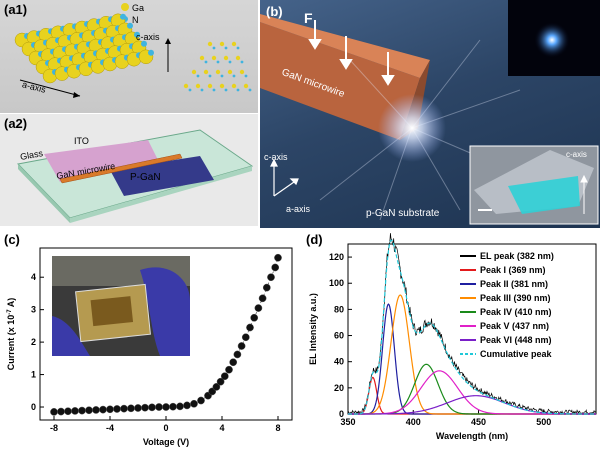 The image size is (600, 451). What do you see at coordinates (121, 306) in the screenshot?
I see `device-photo-inset` at bounding box center [121, 306].